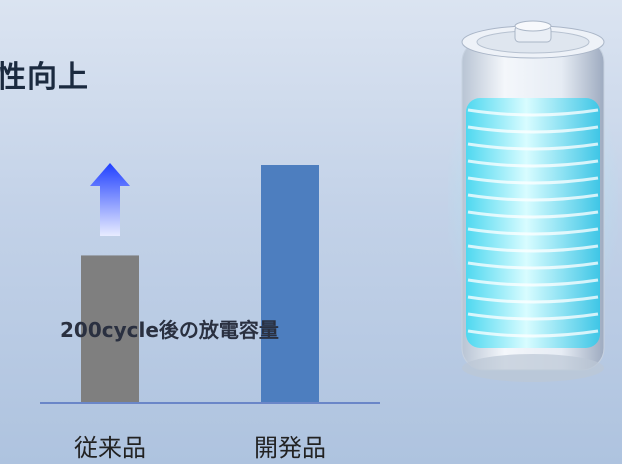 The height and width of the screenshot is (464, 622). What do you see at coordinates (290, 448) in the screenshot?
I see `x-tick-label-developed: 開発品` at bounding box center [290, 448].